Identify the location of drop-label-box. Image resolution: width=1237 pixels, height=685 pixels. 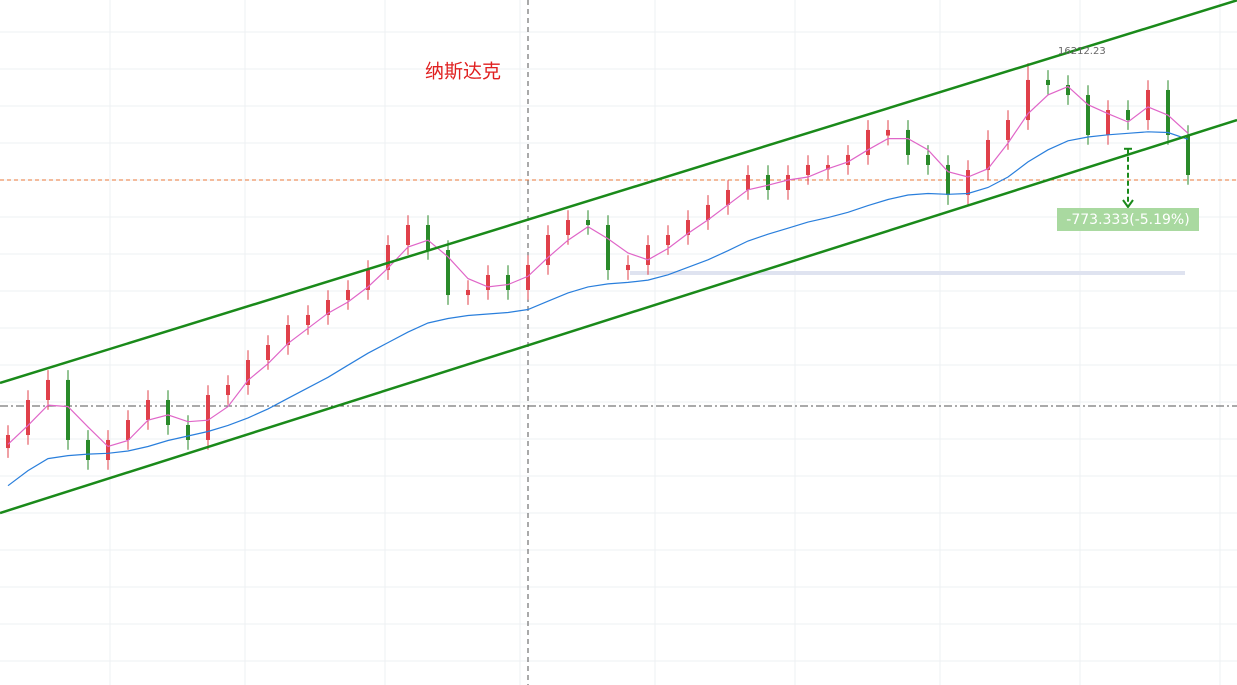
(1128, 219).